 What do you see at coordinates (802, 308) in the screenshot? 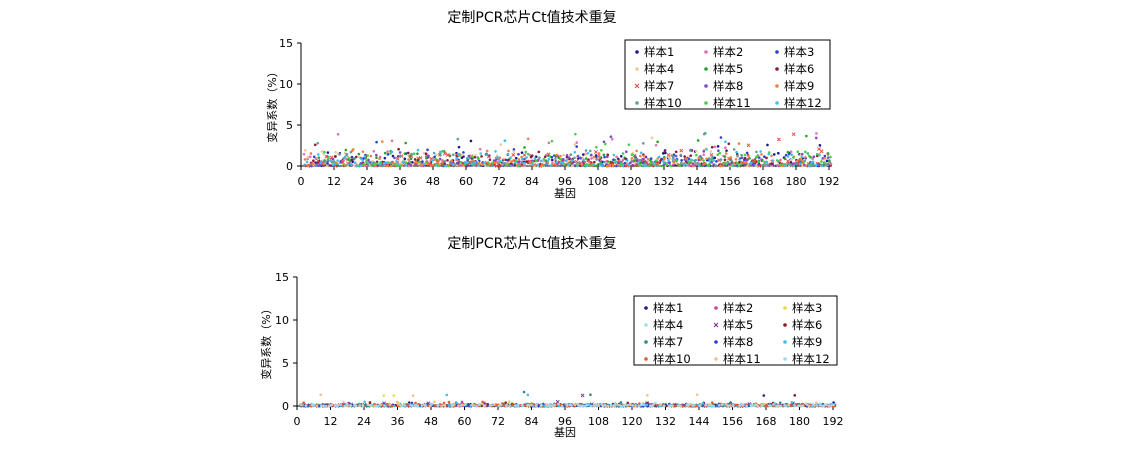
I see `legend-item: 样本3` at bounding box center [802, 308].